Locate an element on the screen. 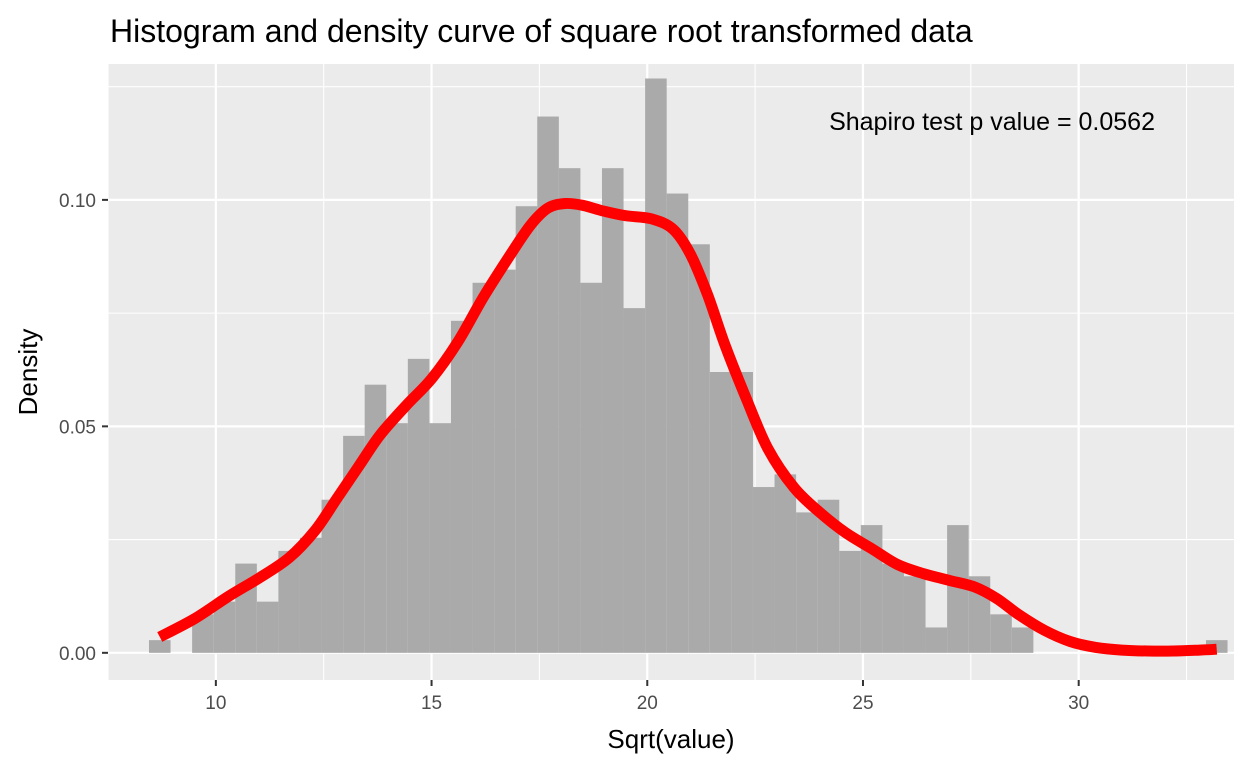  x-axis-title: Sqrt(value) is located at coordinates (670, 739).